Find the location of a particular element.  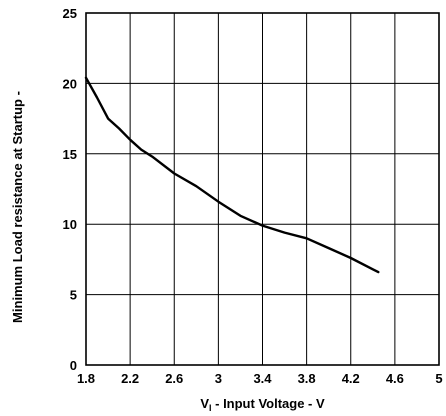

x-axis-ticks: 1.8 2.2 2.6 3 3.4 3.8 4.2 4.6 5 is located at coordinates (260, 378).